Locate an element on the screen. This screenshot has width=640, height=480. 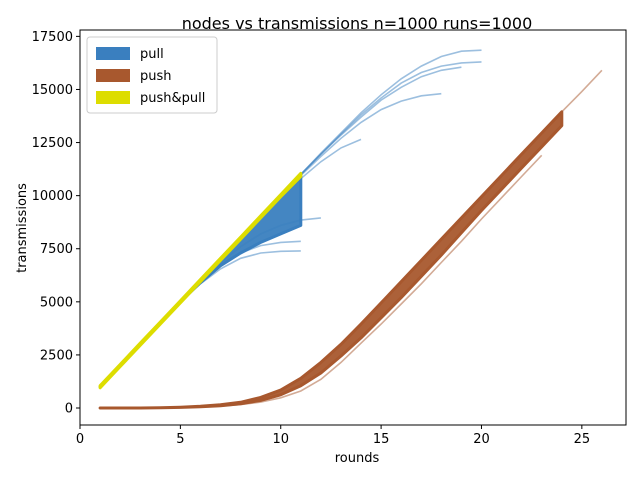
y-tick-label-4: 10000 is located at coordinates (52, 196).